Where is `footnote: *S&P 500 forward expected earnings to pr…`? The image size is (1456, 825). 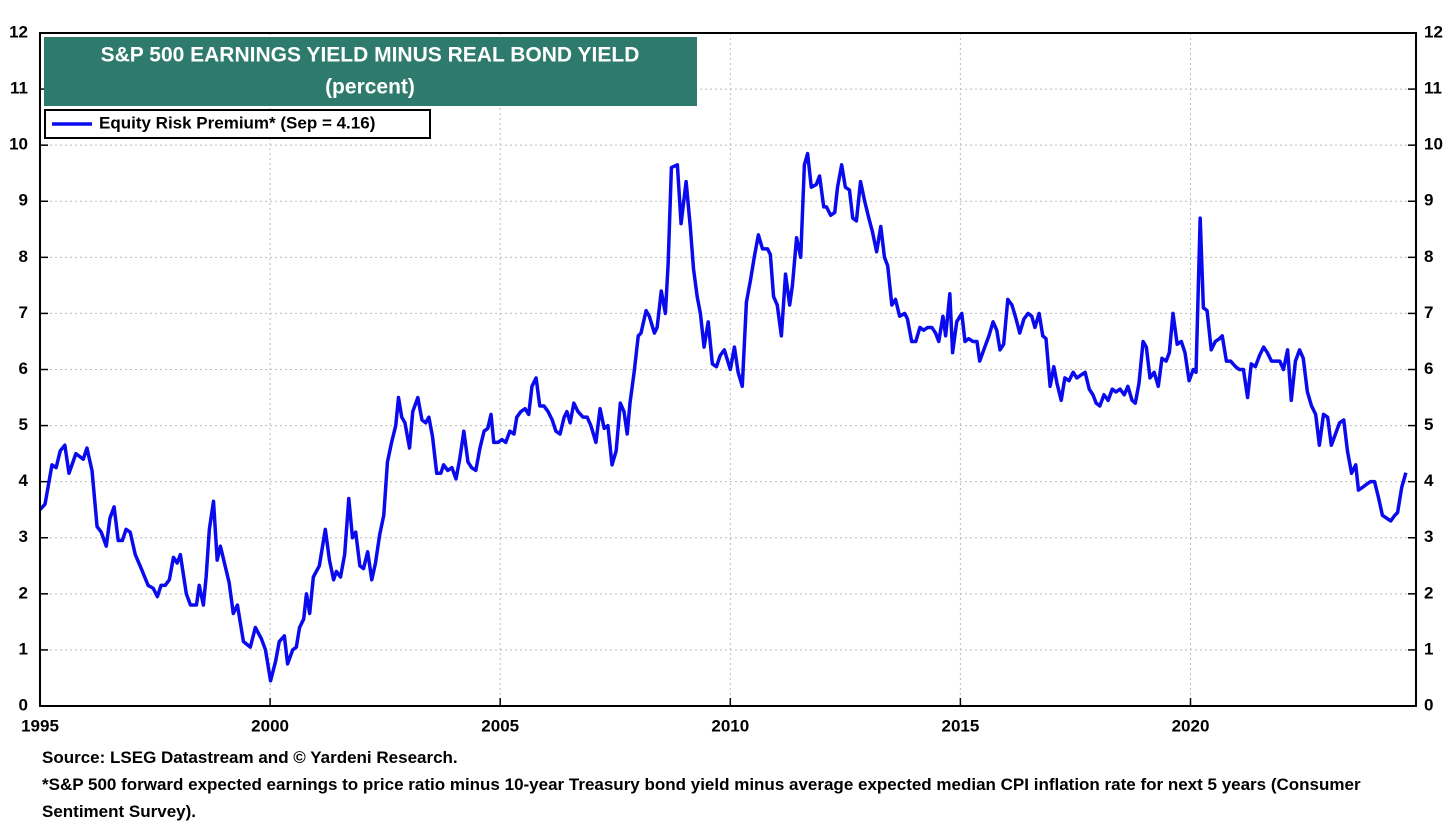
footnote: *S&P 500 forward expected earnings to pr… is located at coordinates (701, 798).